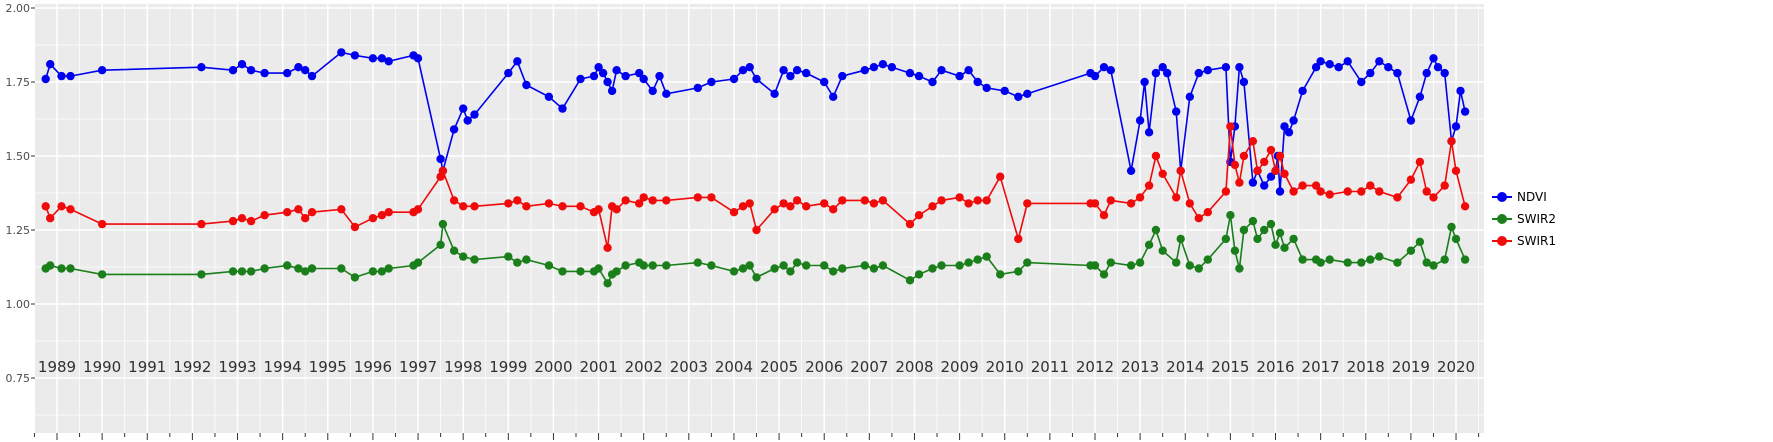 This screenshot has height=442, width=1773. What do you see at coordinates (147, 367) in the screenshot?
I see `x-axis-year-label: 1991` at bounding box center [147, 367].